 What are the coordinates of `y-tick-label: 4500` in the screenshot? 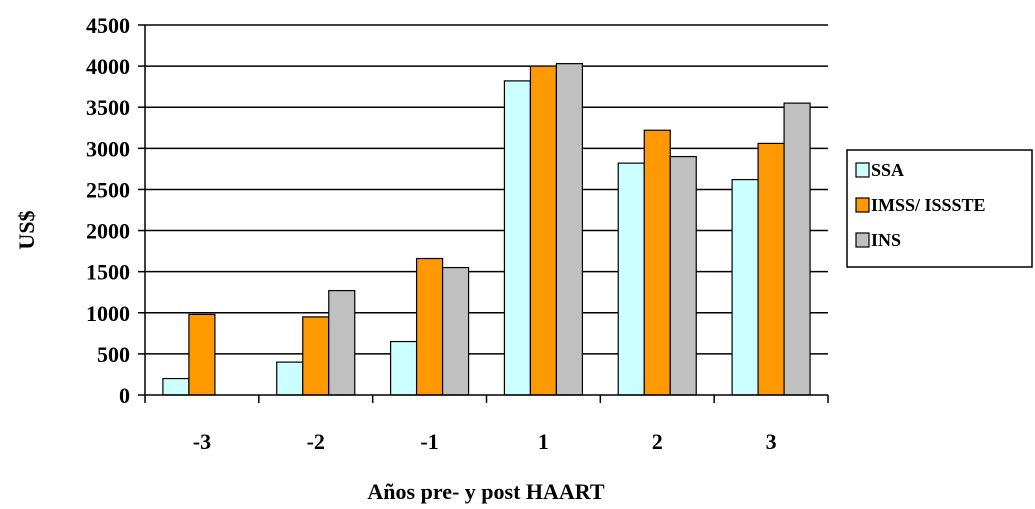 It's located at (108, 25).